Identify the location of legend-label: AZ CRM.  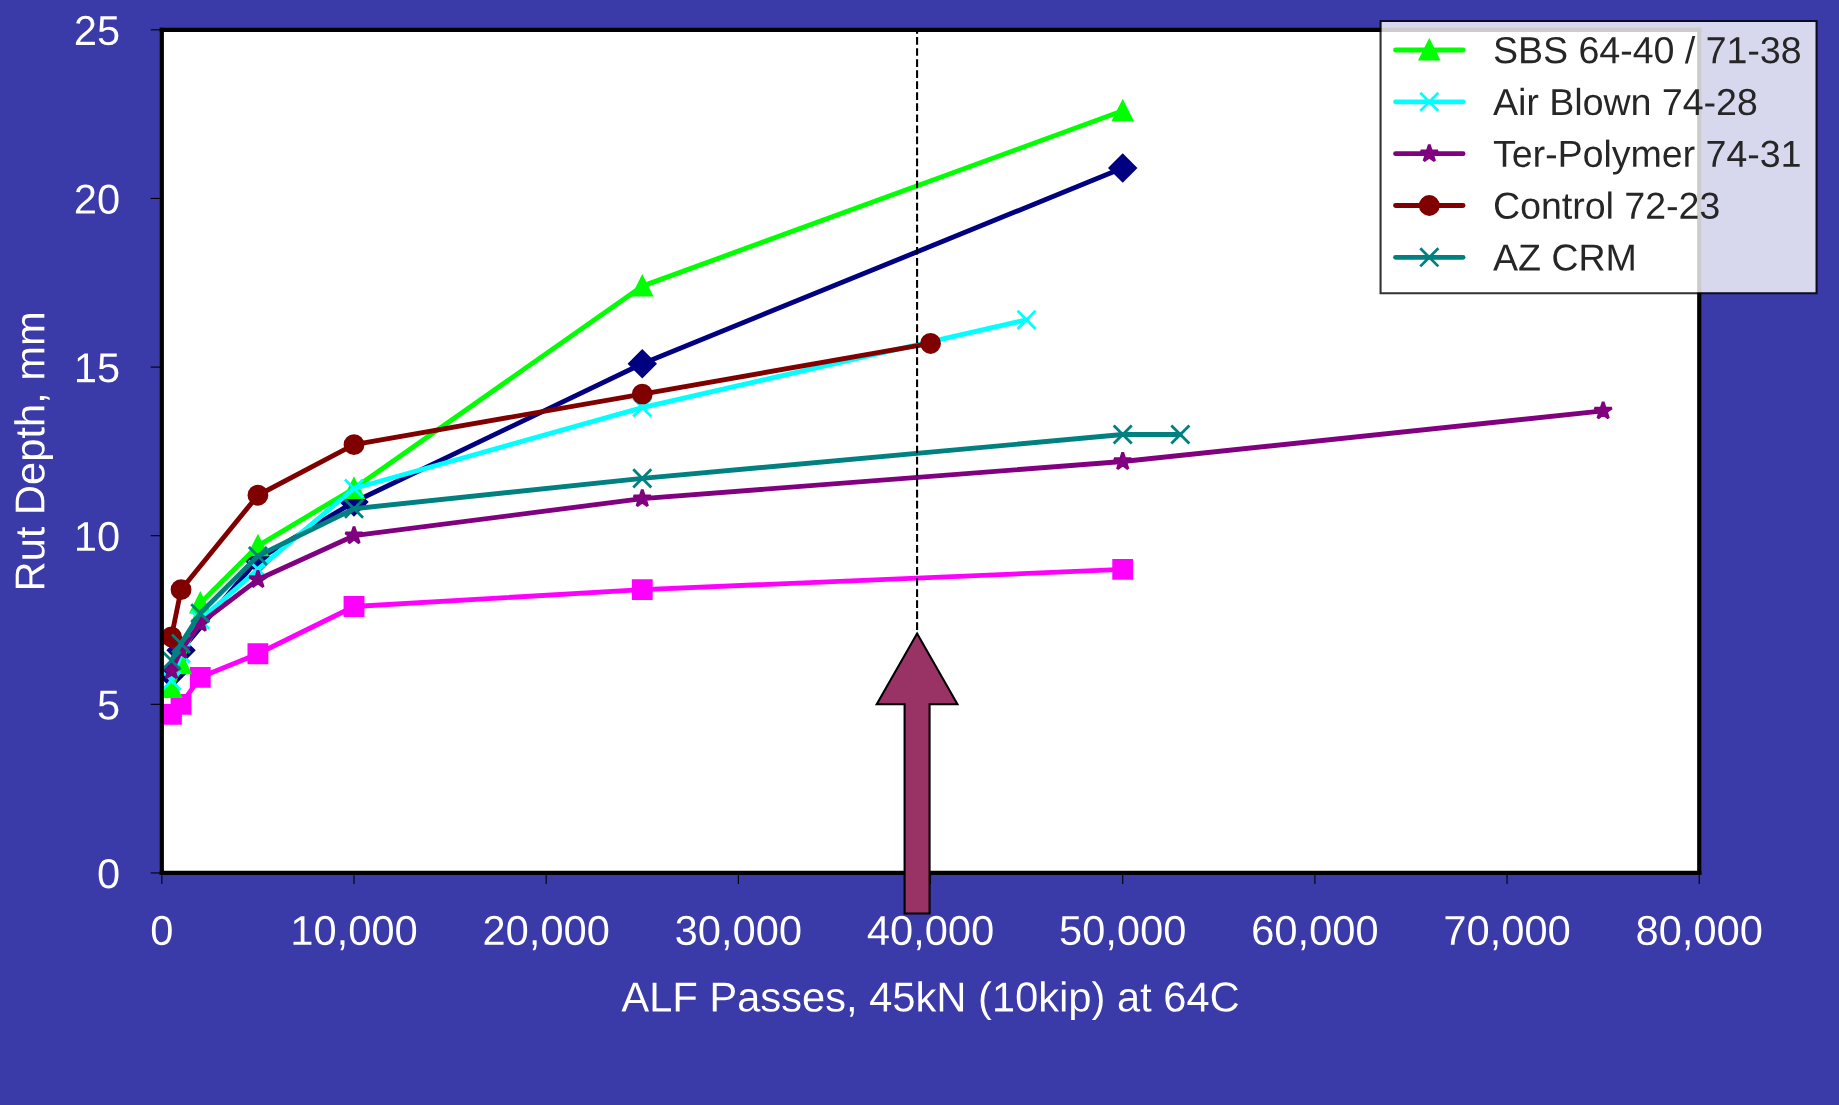
(1563, 257).